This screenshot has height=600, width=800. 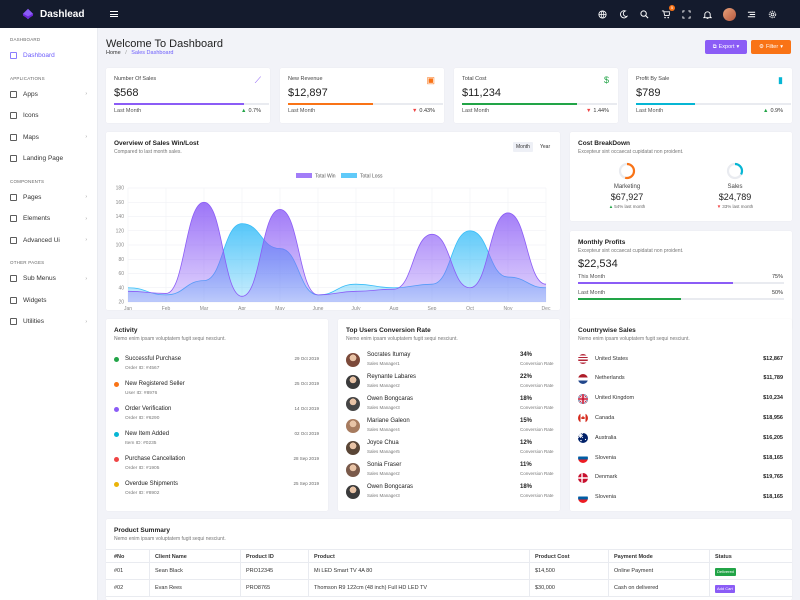 I want to click on y-tick-label: 20, so click(x=121, y=303).